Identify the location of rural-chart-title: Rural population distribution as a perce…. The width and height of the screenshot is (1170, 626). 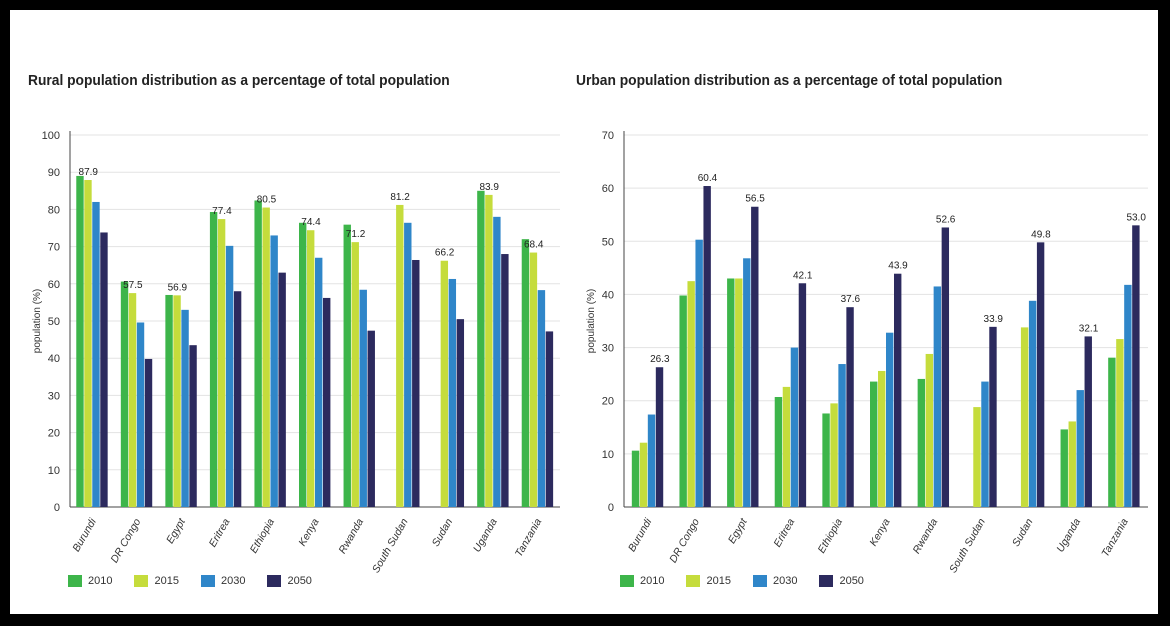
(239, 80).